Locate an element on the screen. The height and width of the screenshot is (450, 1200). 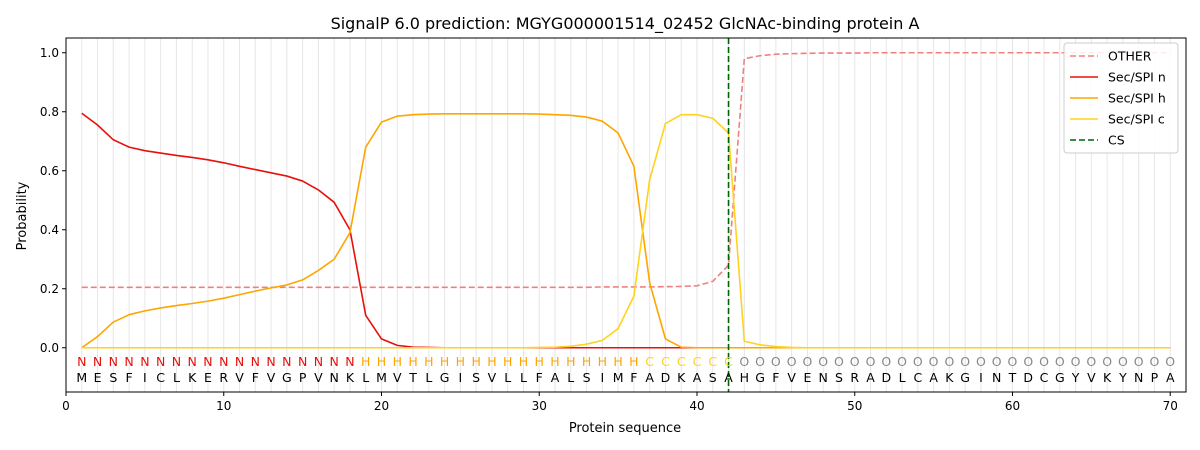
legend-box is located at coordinates (1121, 98).